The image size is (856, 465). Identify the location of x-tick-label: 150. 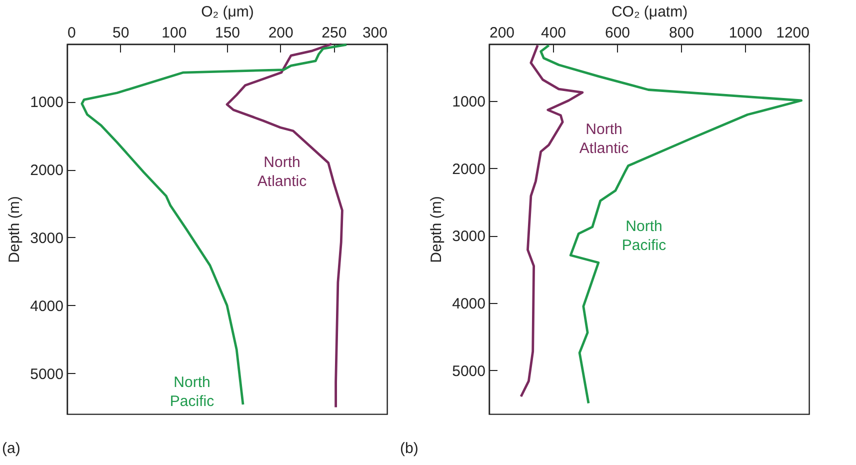
(227, 33).